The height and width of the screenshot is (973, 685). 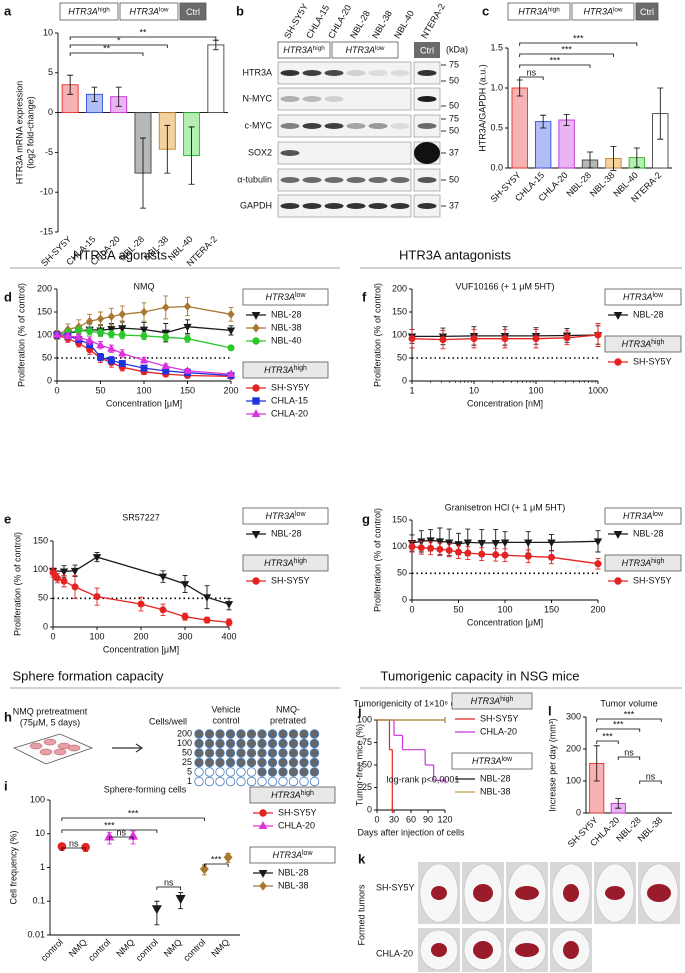 What do you see at coordinates (140, 636) in the screenshot?
I see `x-tick-label: 200` at bounding box center [140, 636].